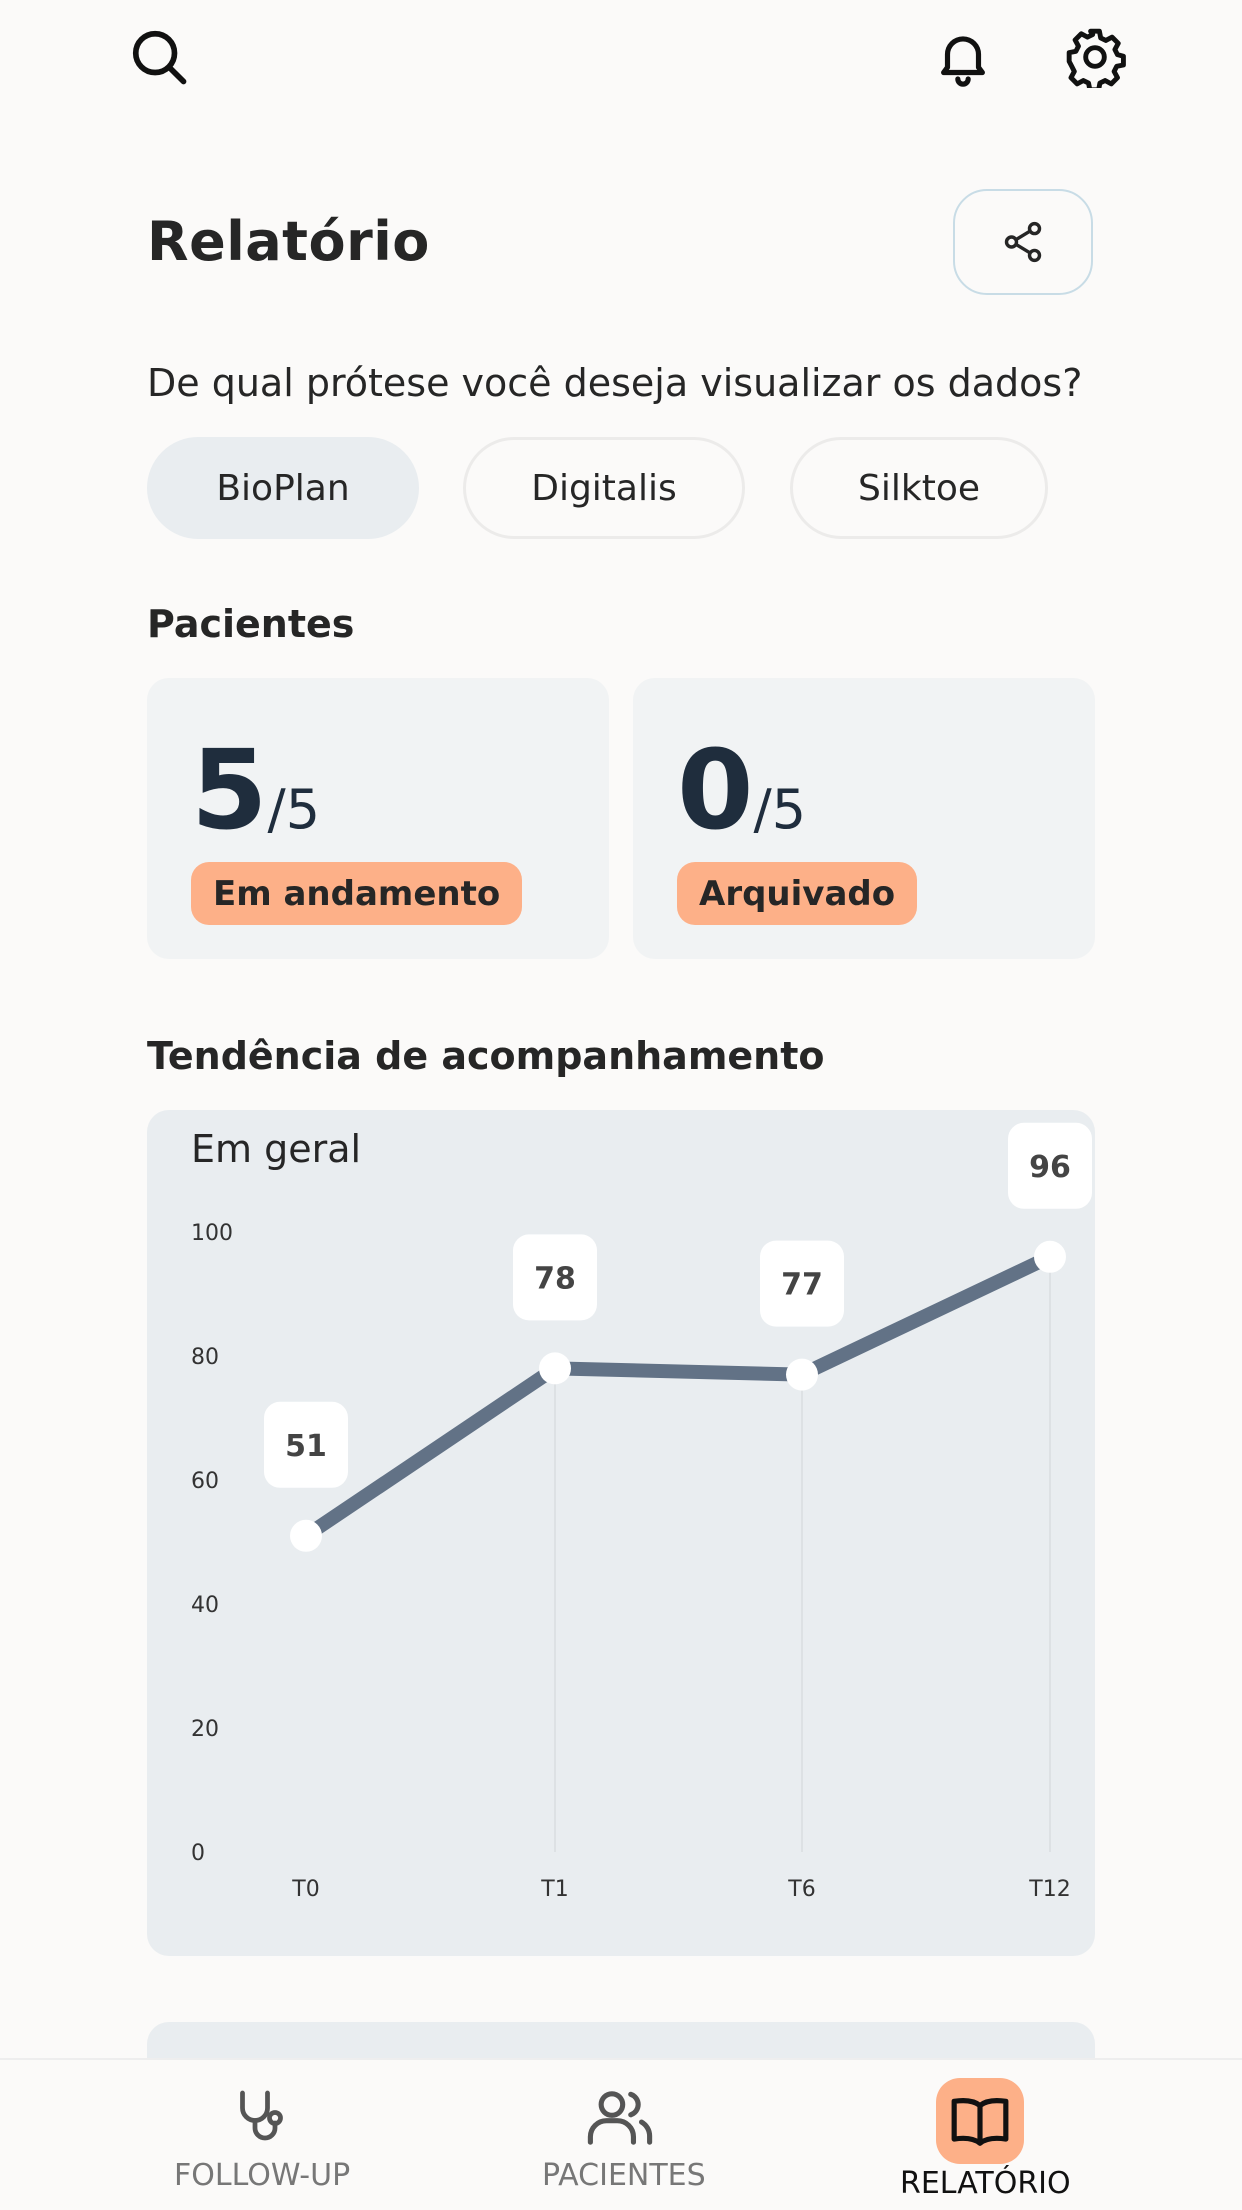 Image resolution: width=1242 pixels, height=2210 pixels. I want to click on data-label: 96, so click(1050, 1167).